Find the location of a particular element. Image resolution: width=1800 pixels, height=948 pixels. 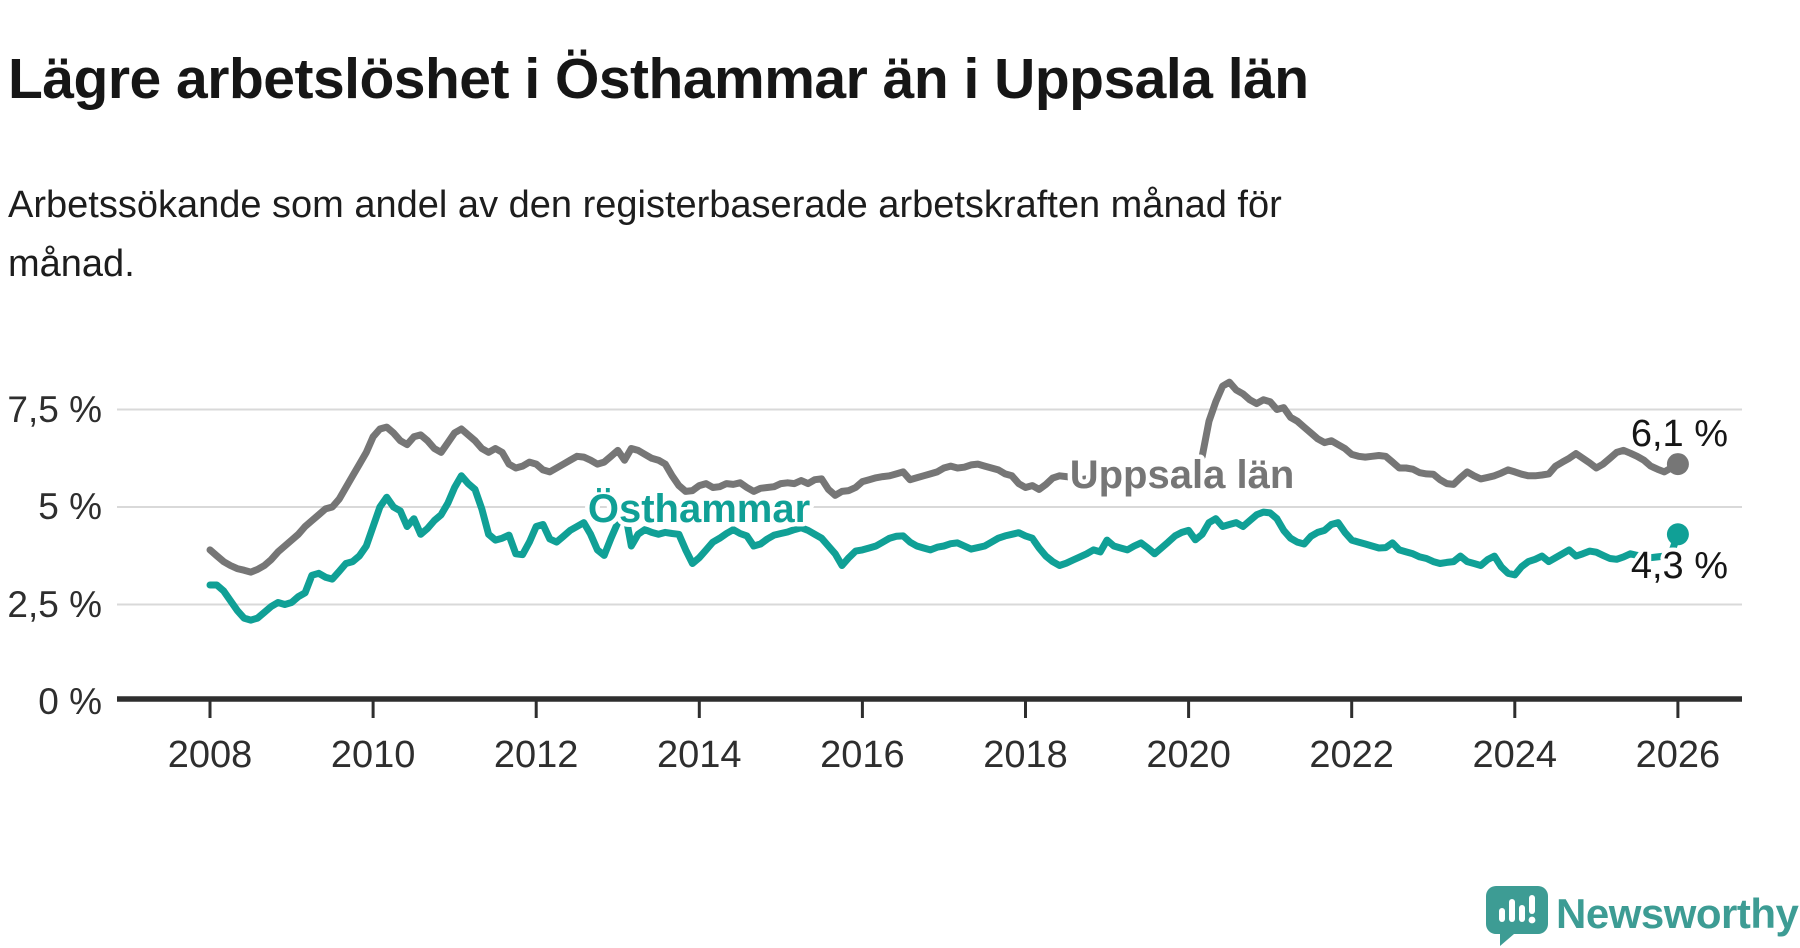

x-tick-label: 2026 is located at coordinates (1678, 755).